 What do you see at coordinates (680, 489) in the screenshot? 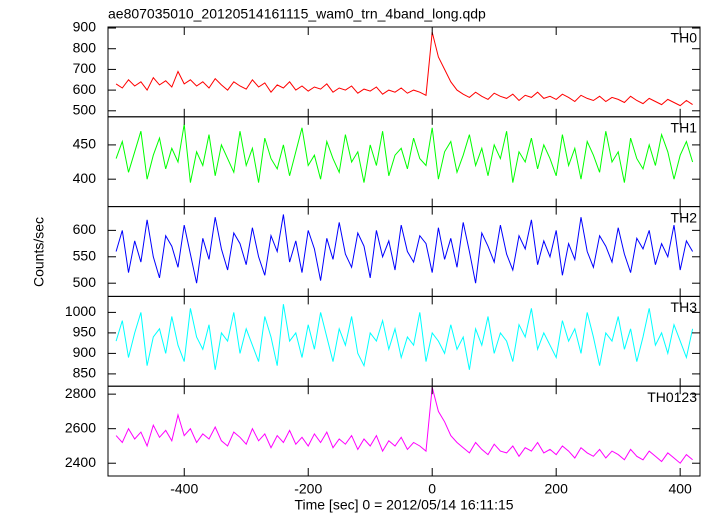
I see `x-tick-label: 400` at bounding box center [680, 489].